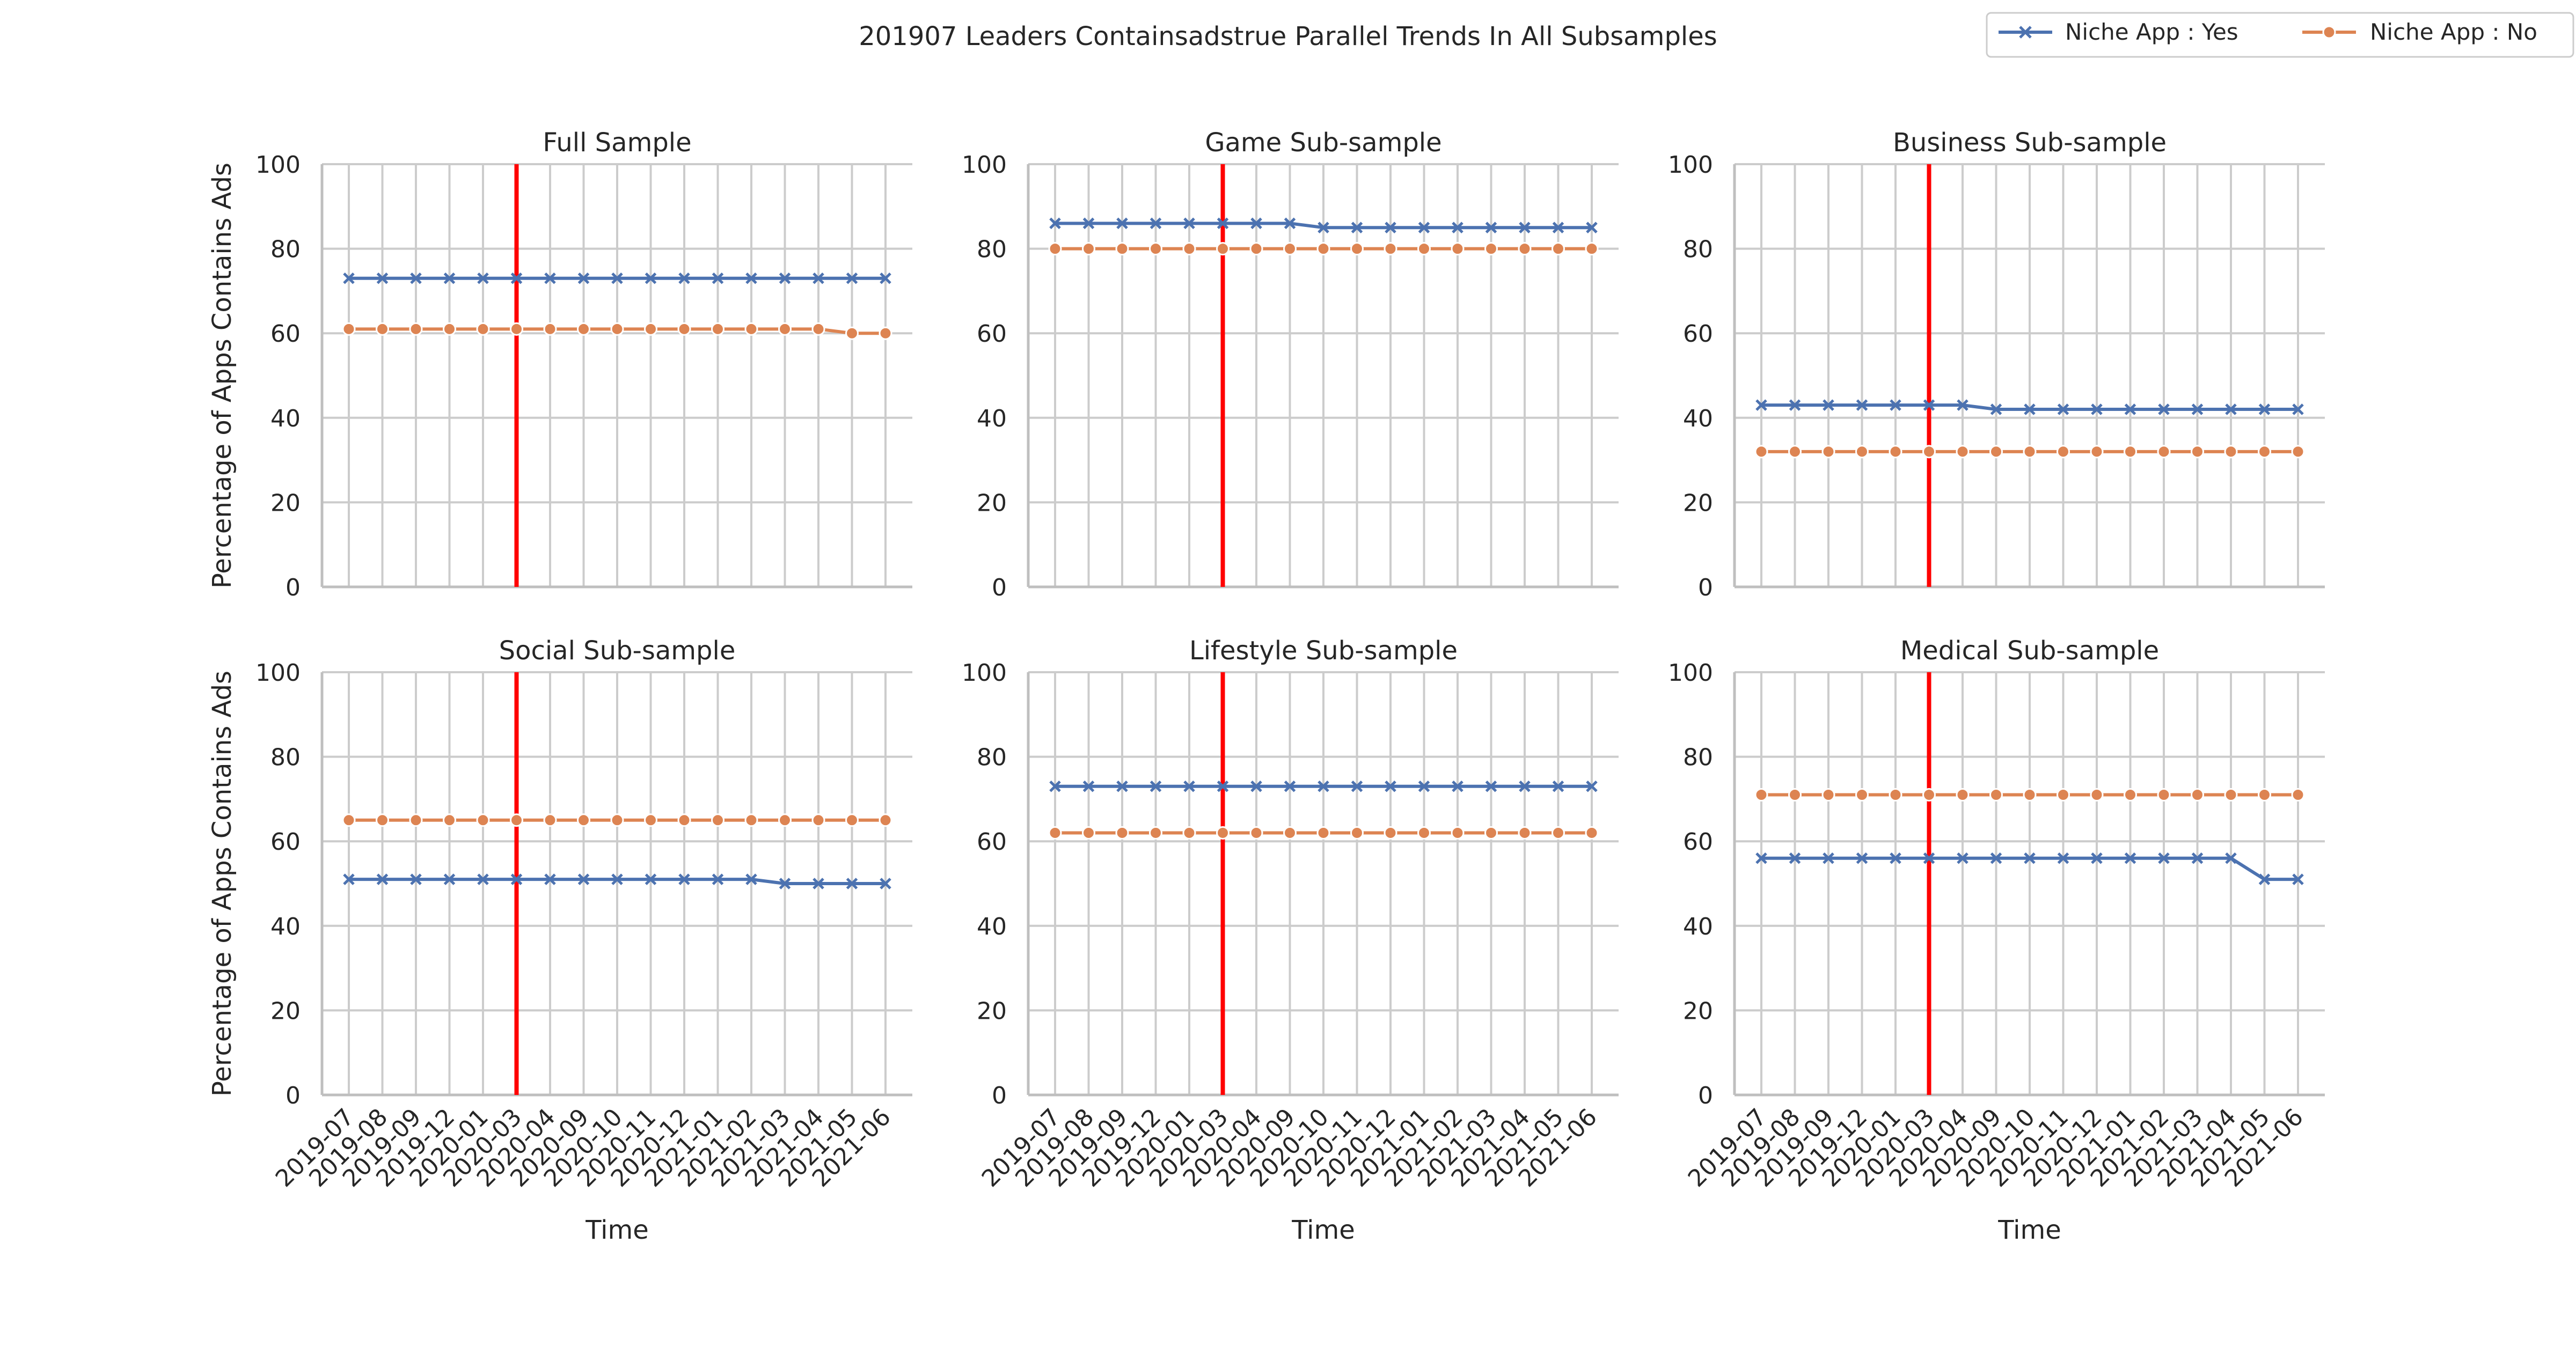 This screenshot has width=2576, height=1368. What do you see at coordinates (1323, 143) in the screenshot?
I see `panel-title: Game Sub-sample` at bounding box center [1323, 143].